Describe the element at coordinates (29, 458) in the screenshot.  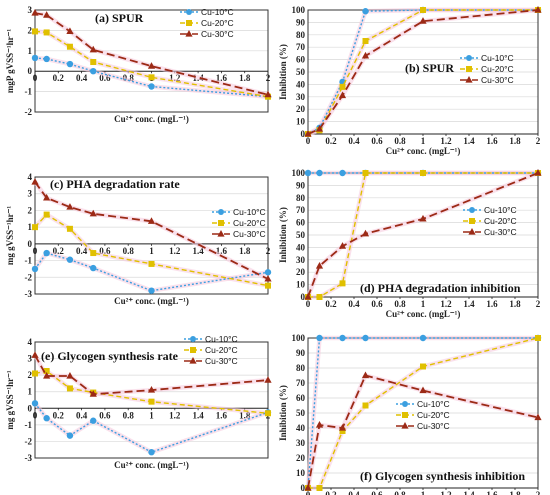
I see `y-tick-label: -3` at that location.